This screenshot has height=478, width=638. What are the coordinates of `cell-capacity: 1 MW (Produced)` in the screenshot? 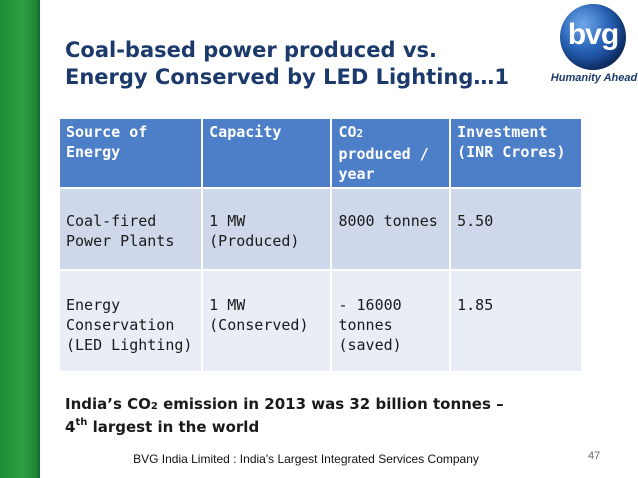 It's located at (267, 229).